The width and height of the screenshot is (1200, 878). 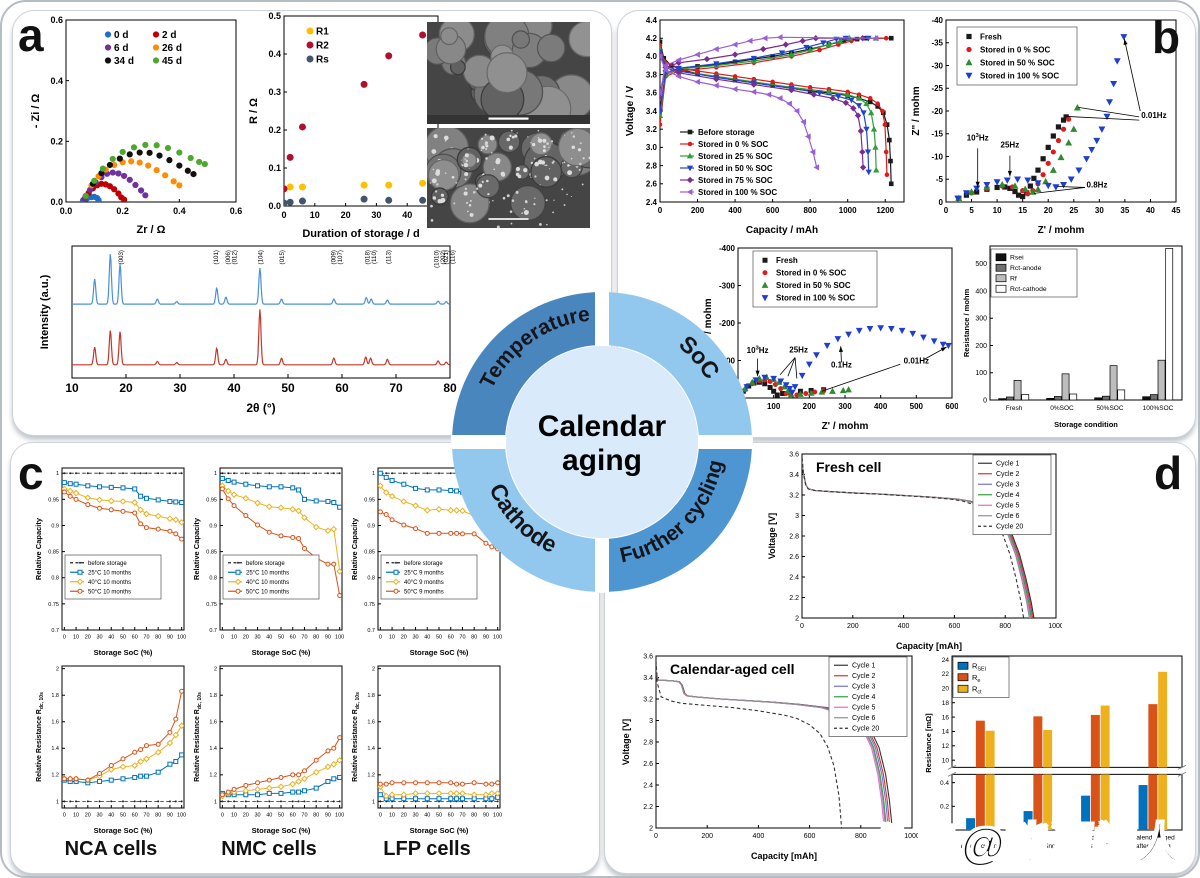 What do you see at coordinates (735, 180) in the screenshot?
I see `svg-text: Stored in 75 % SOC` at bounding box center [735, 180].